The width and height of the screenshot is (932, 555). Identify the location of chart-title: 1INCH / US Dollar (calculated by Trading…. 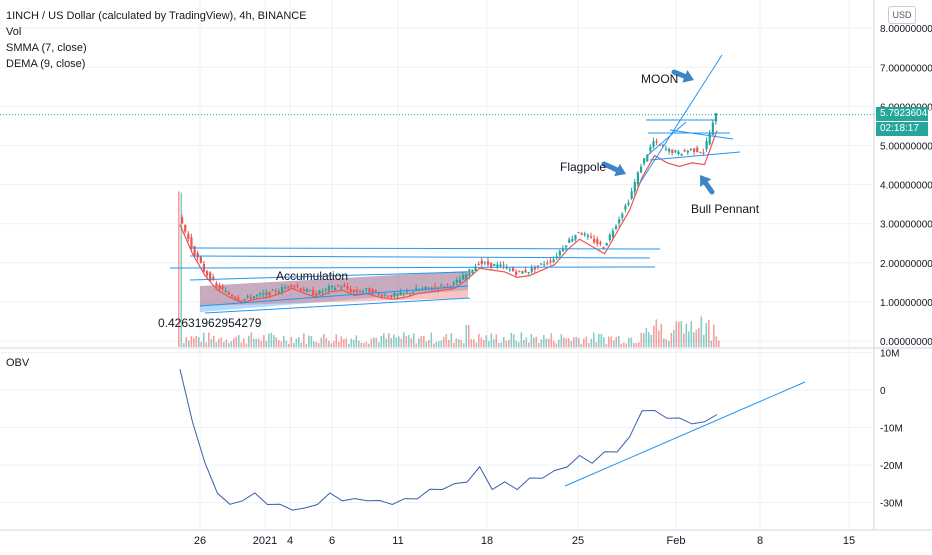
(156, 16).